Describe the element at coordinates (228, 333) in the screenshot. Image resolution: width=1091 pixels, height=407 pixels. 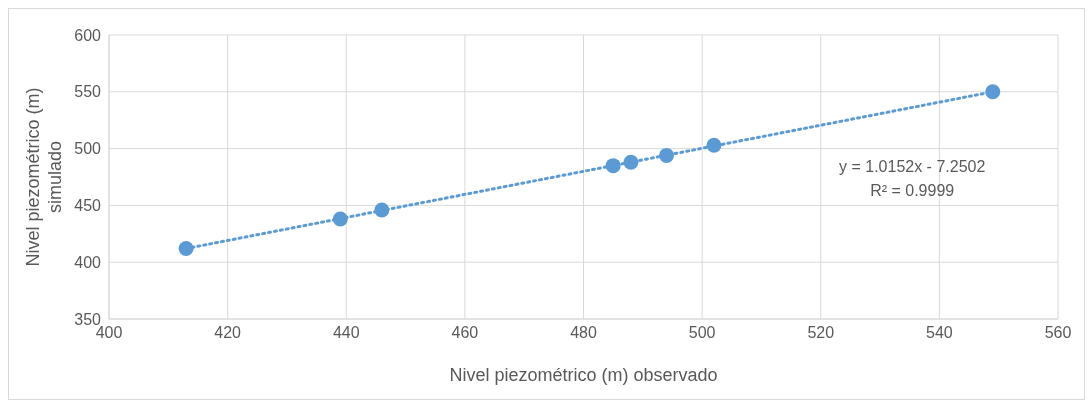
I see `x-tick-label: 420` at that location.